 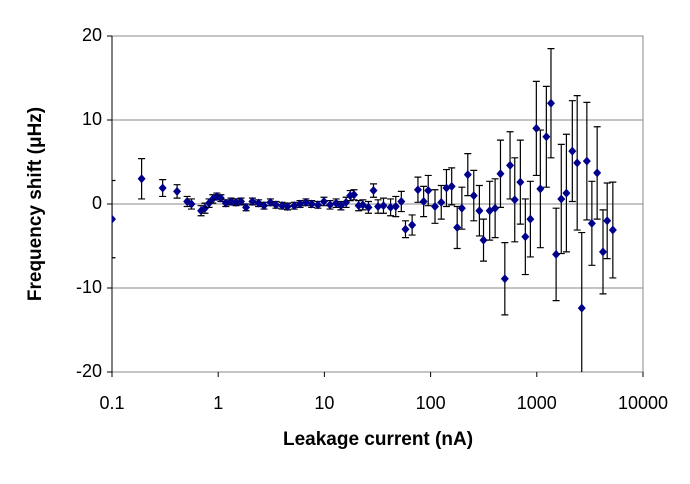 I want to click on error-bar, so click(x=114, y=219).